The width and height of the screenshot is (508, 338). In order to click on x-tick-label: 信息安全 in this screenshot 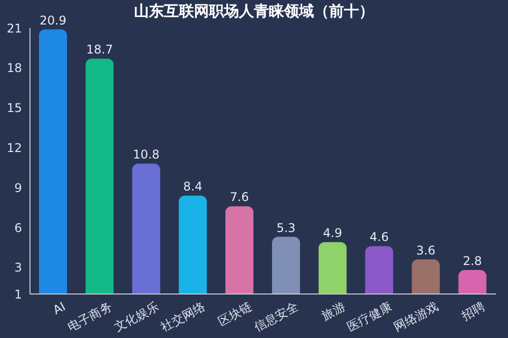, I will do `click(276, 316)`.